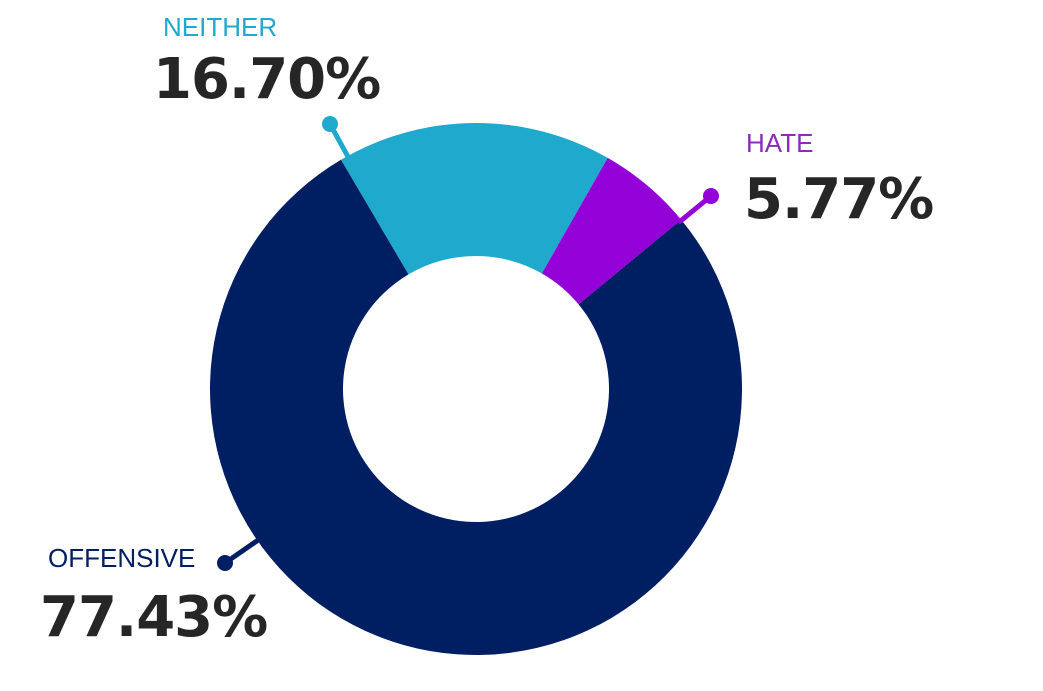  Describe the element at coordinates (779, 143) in the screenshot. I see `hate-category-label: HATE` at that location.